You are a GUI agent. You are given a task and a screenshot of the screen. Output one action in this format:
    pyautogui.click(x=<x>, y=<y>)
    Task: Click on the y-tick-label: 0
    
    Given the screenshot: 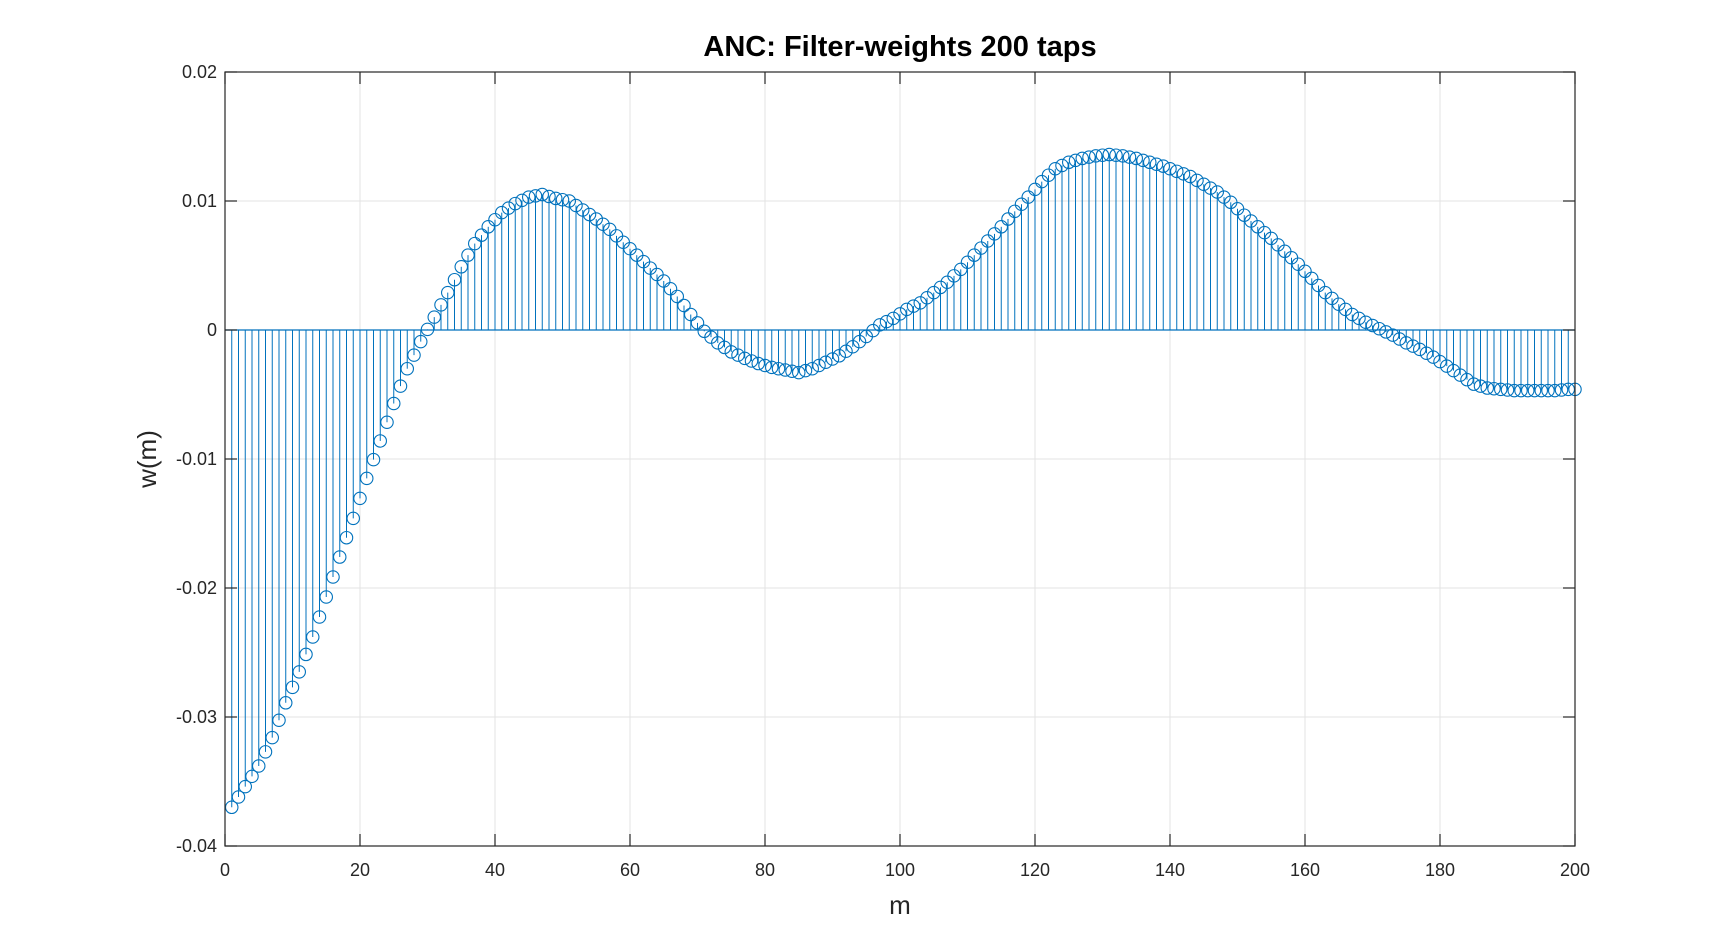 What is the action you would take?
    pyautogui.click(x=212, y=330)
    